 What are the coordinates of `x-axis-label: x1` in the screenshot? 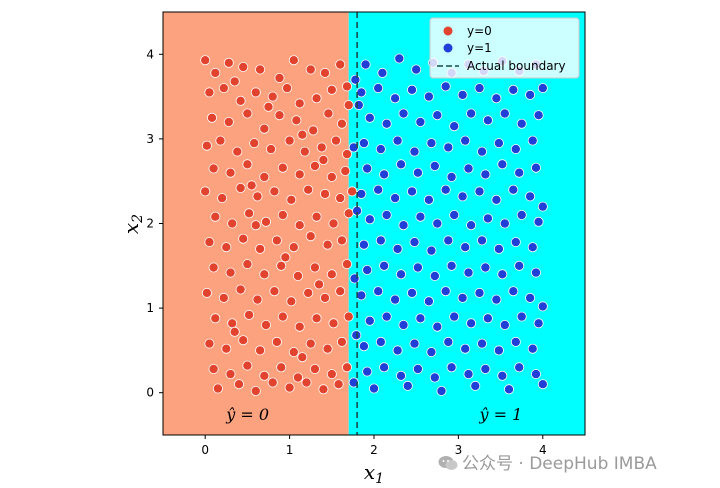 It's located at (374, 473).